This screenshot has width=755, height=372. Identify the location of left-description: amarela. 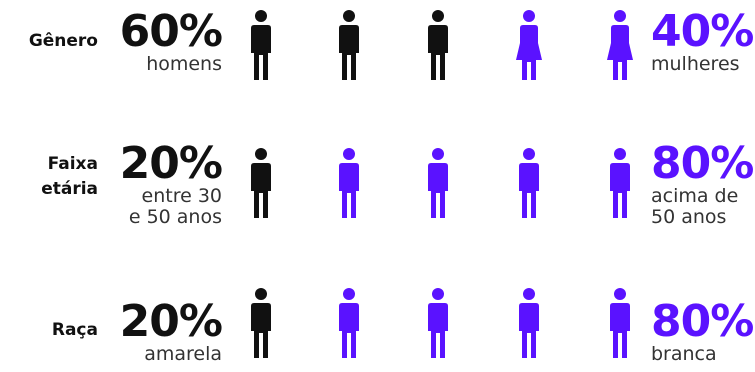
(183, 354).